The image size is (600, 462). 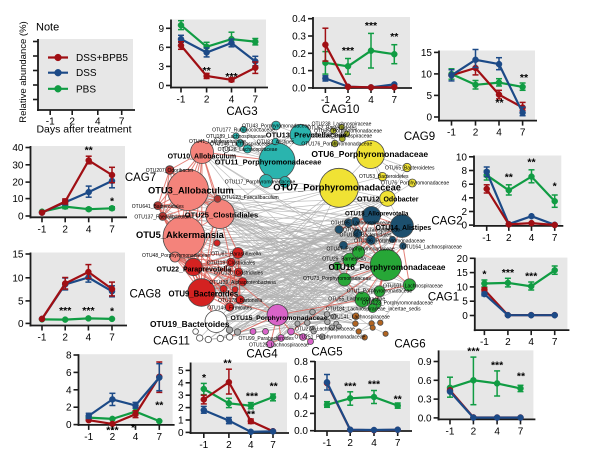 What do you see at coordinates (236, 137) in the screenshot?
I see `svg-text: OTU189_Lachnospiraceae` at bounding box center [236, 137].